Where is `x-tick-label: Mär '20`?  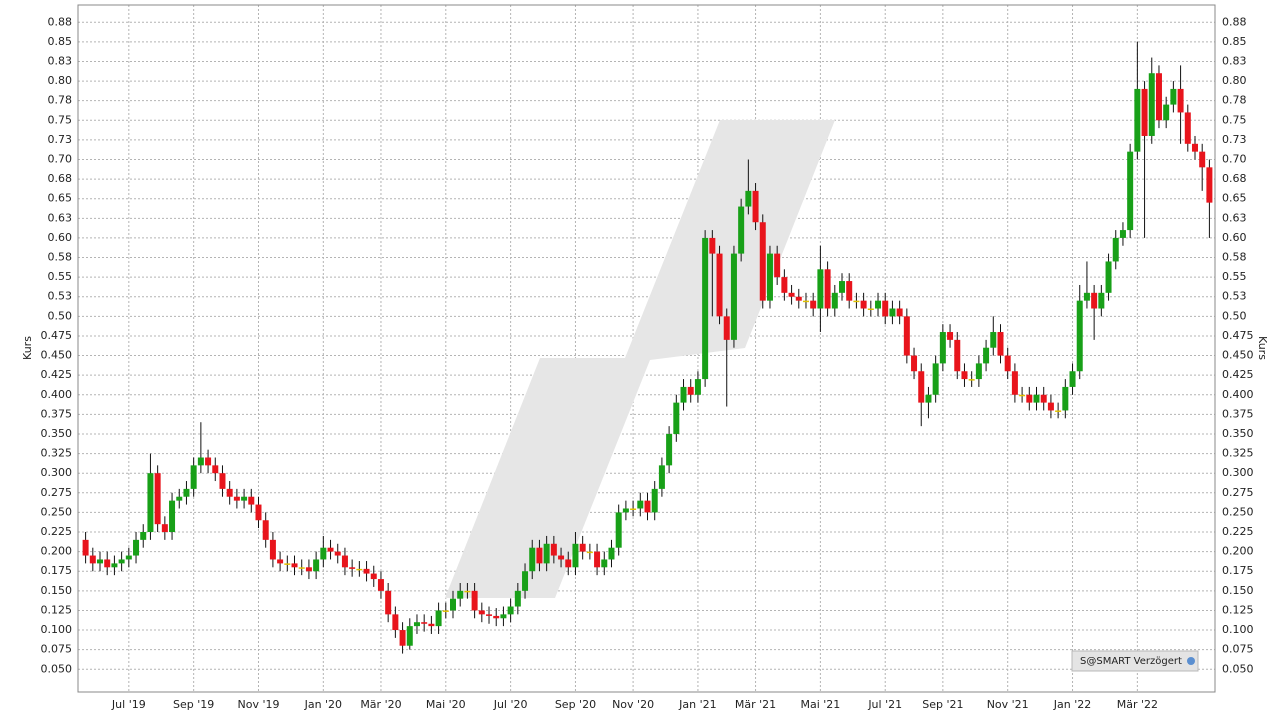
x-tick-label: Mär '20 is located at coordinates (380, 704).